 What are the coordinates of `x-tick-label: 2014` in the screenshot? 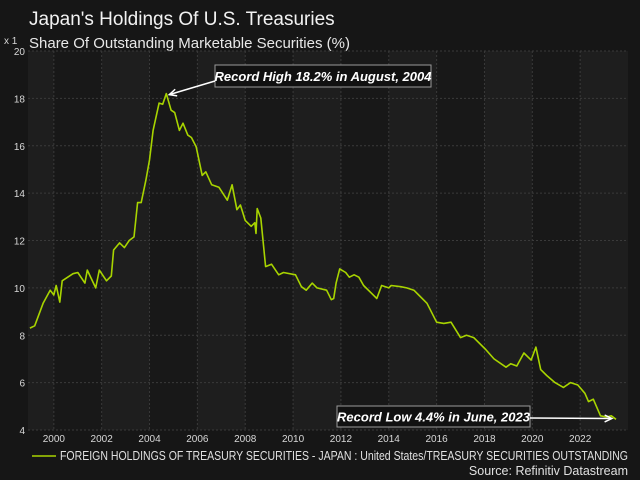 It's located at (389, 439).